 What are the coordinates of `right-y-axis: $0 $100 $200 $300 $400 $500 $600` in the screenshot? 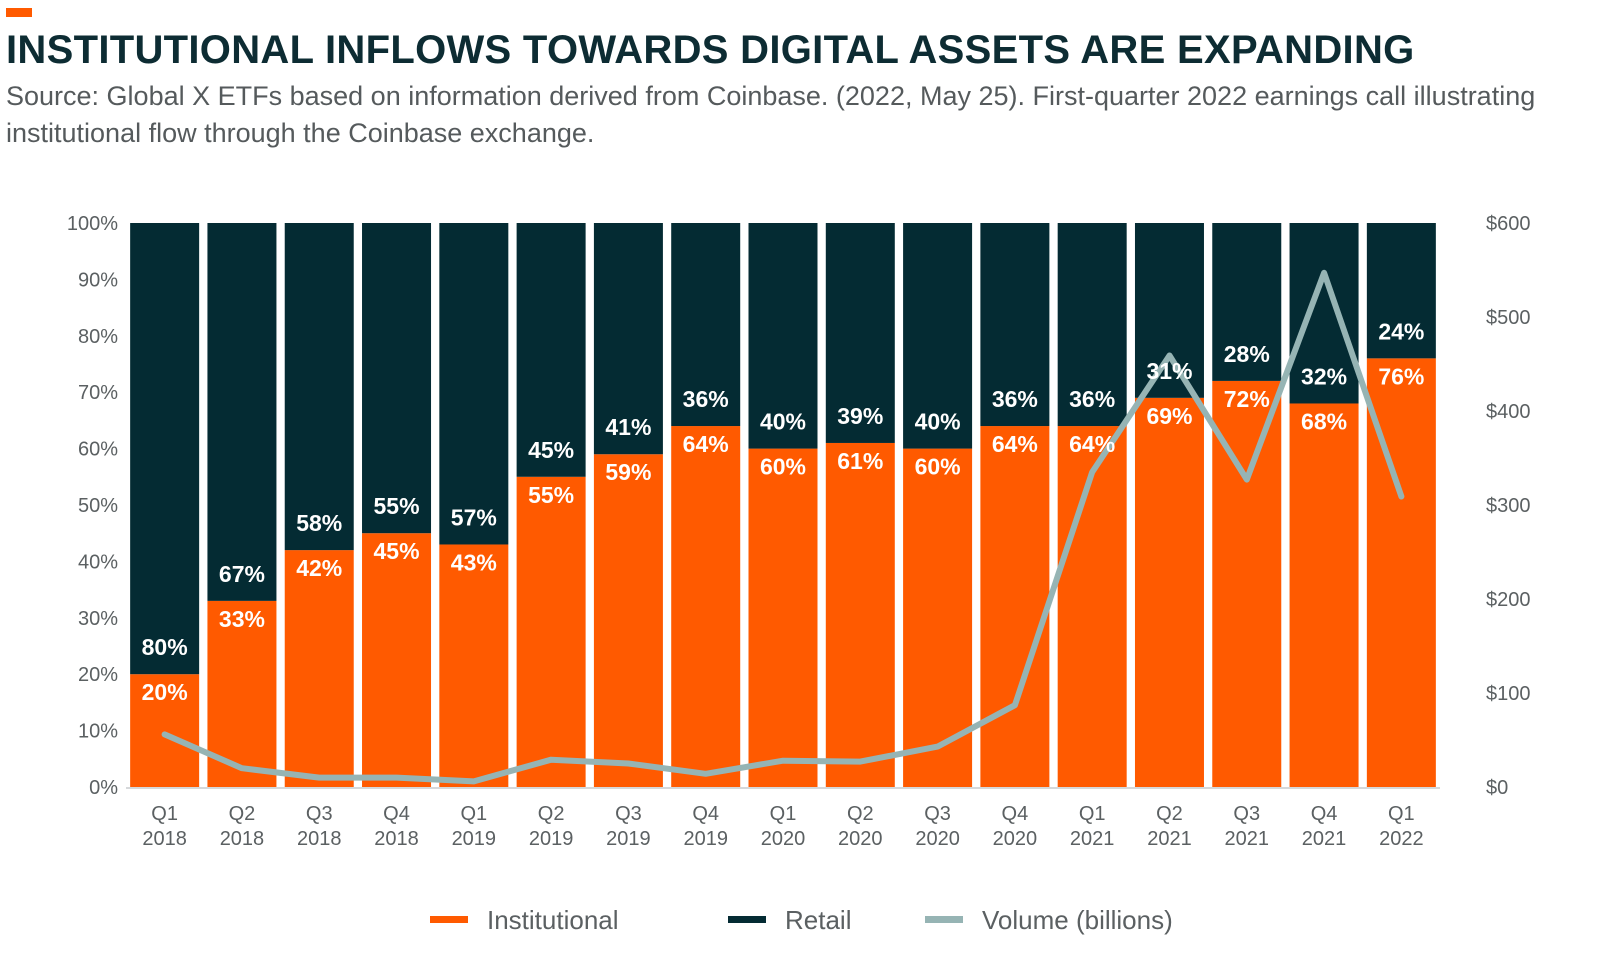 It's located at (1508, 506).